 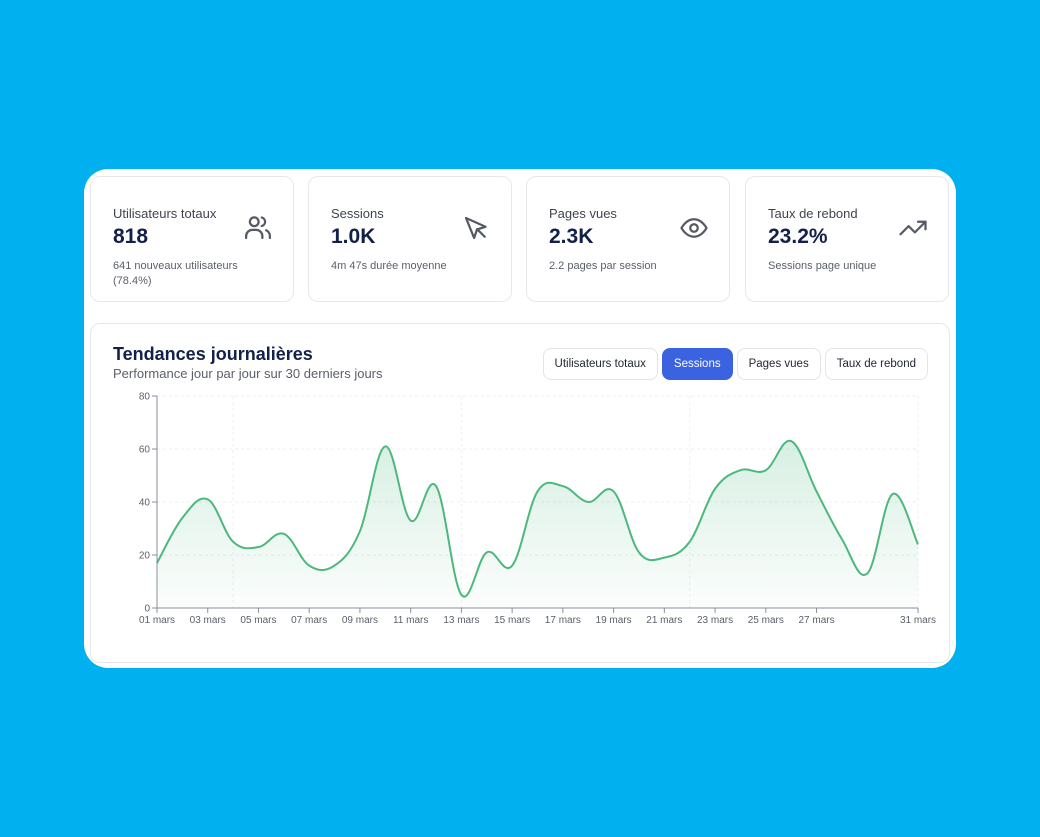 What do you see at coordinates (145, 556) in the screenshot?
I see `y-tick-label: 20` at bounding box center [145, 556].